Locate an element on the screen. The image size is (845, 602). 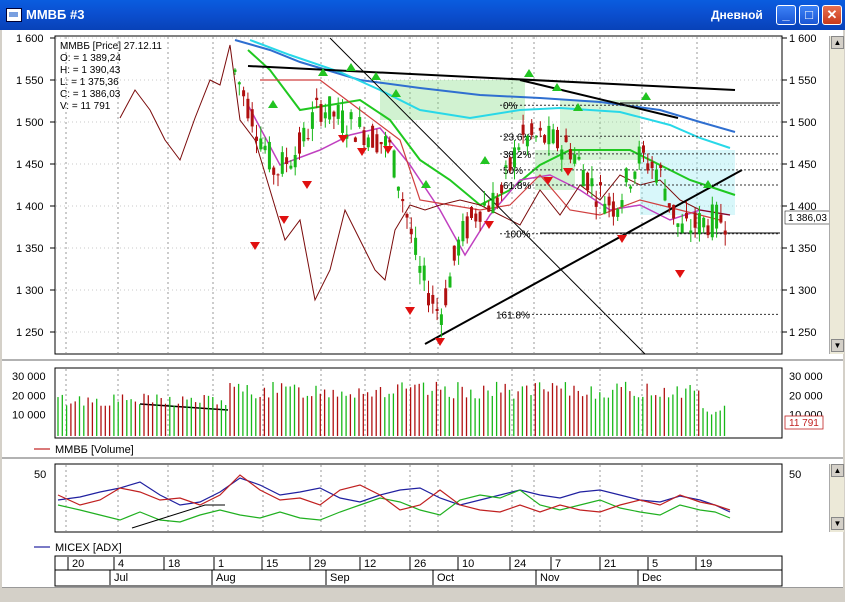
day-label: 15 is located at coordinates (272, 564).